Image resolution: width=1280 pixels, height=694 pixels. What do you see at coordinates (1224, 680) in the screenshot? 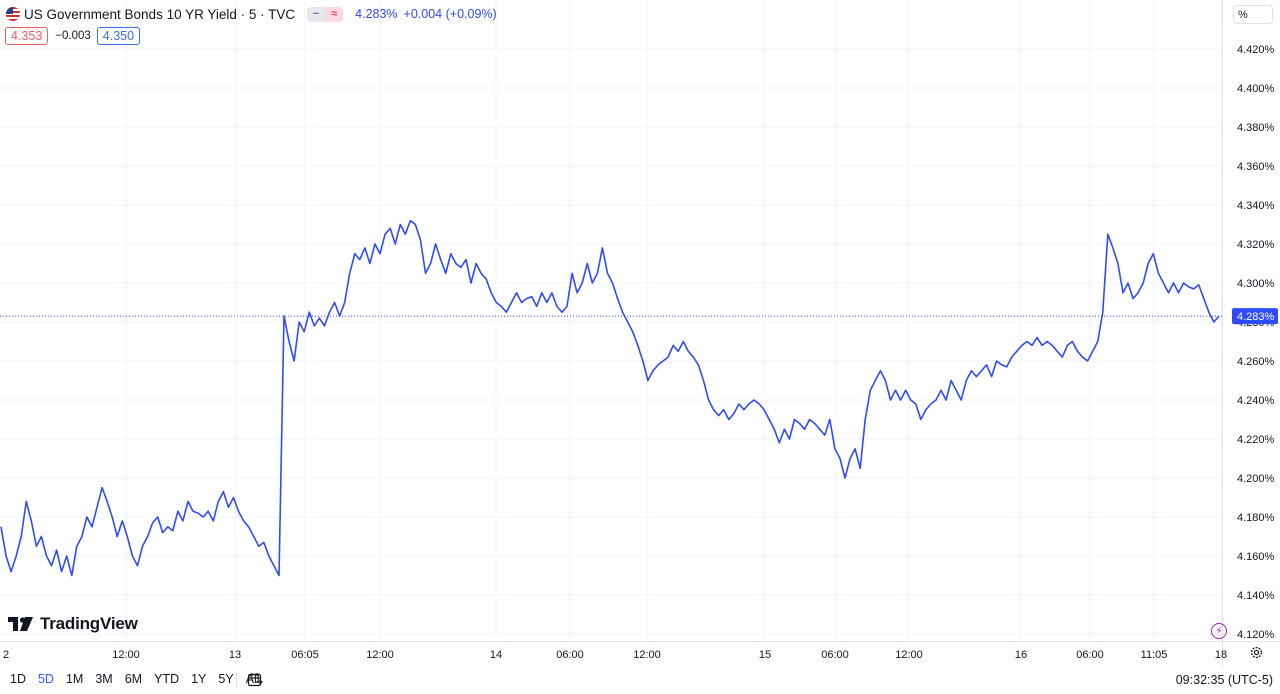
I see `clock-timezone: 09:32:35 (UTC-5)` at bounding box center [1224, 680].